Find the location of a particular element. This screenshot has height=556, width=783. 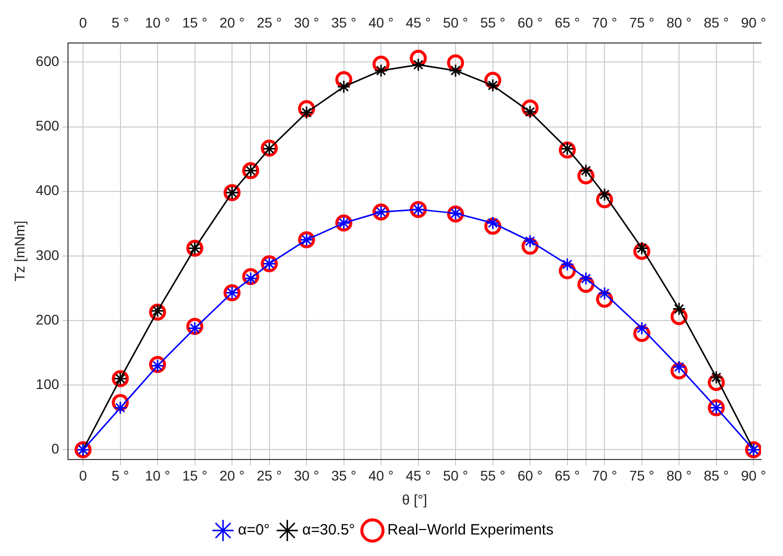

x-tick-label: 15 ° is located at coordinates (195, 476).